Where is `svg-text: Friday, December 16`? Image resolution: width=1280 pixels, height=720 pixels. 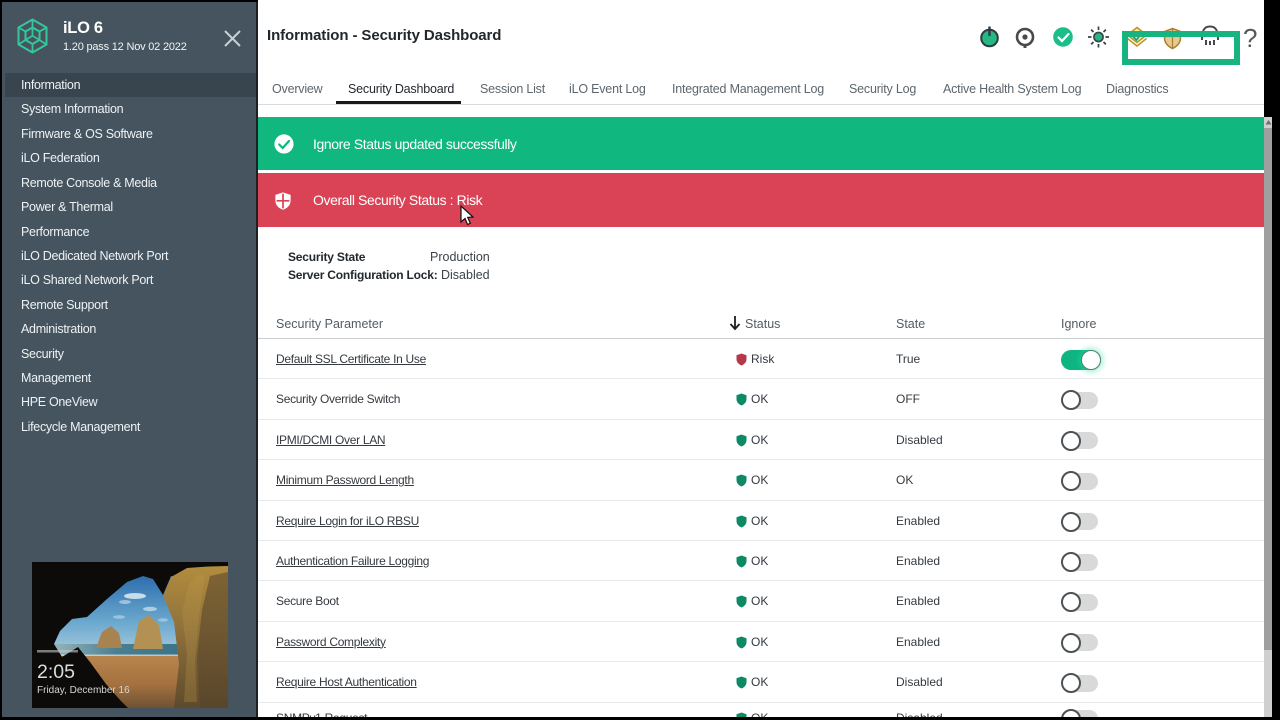
svg-text: Friday, December 16 is located at coordinates (83, 690).